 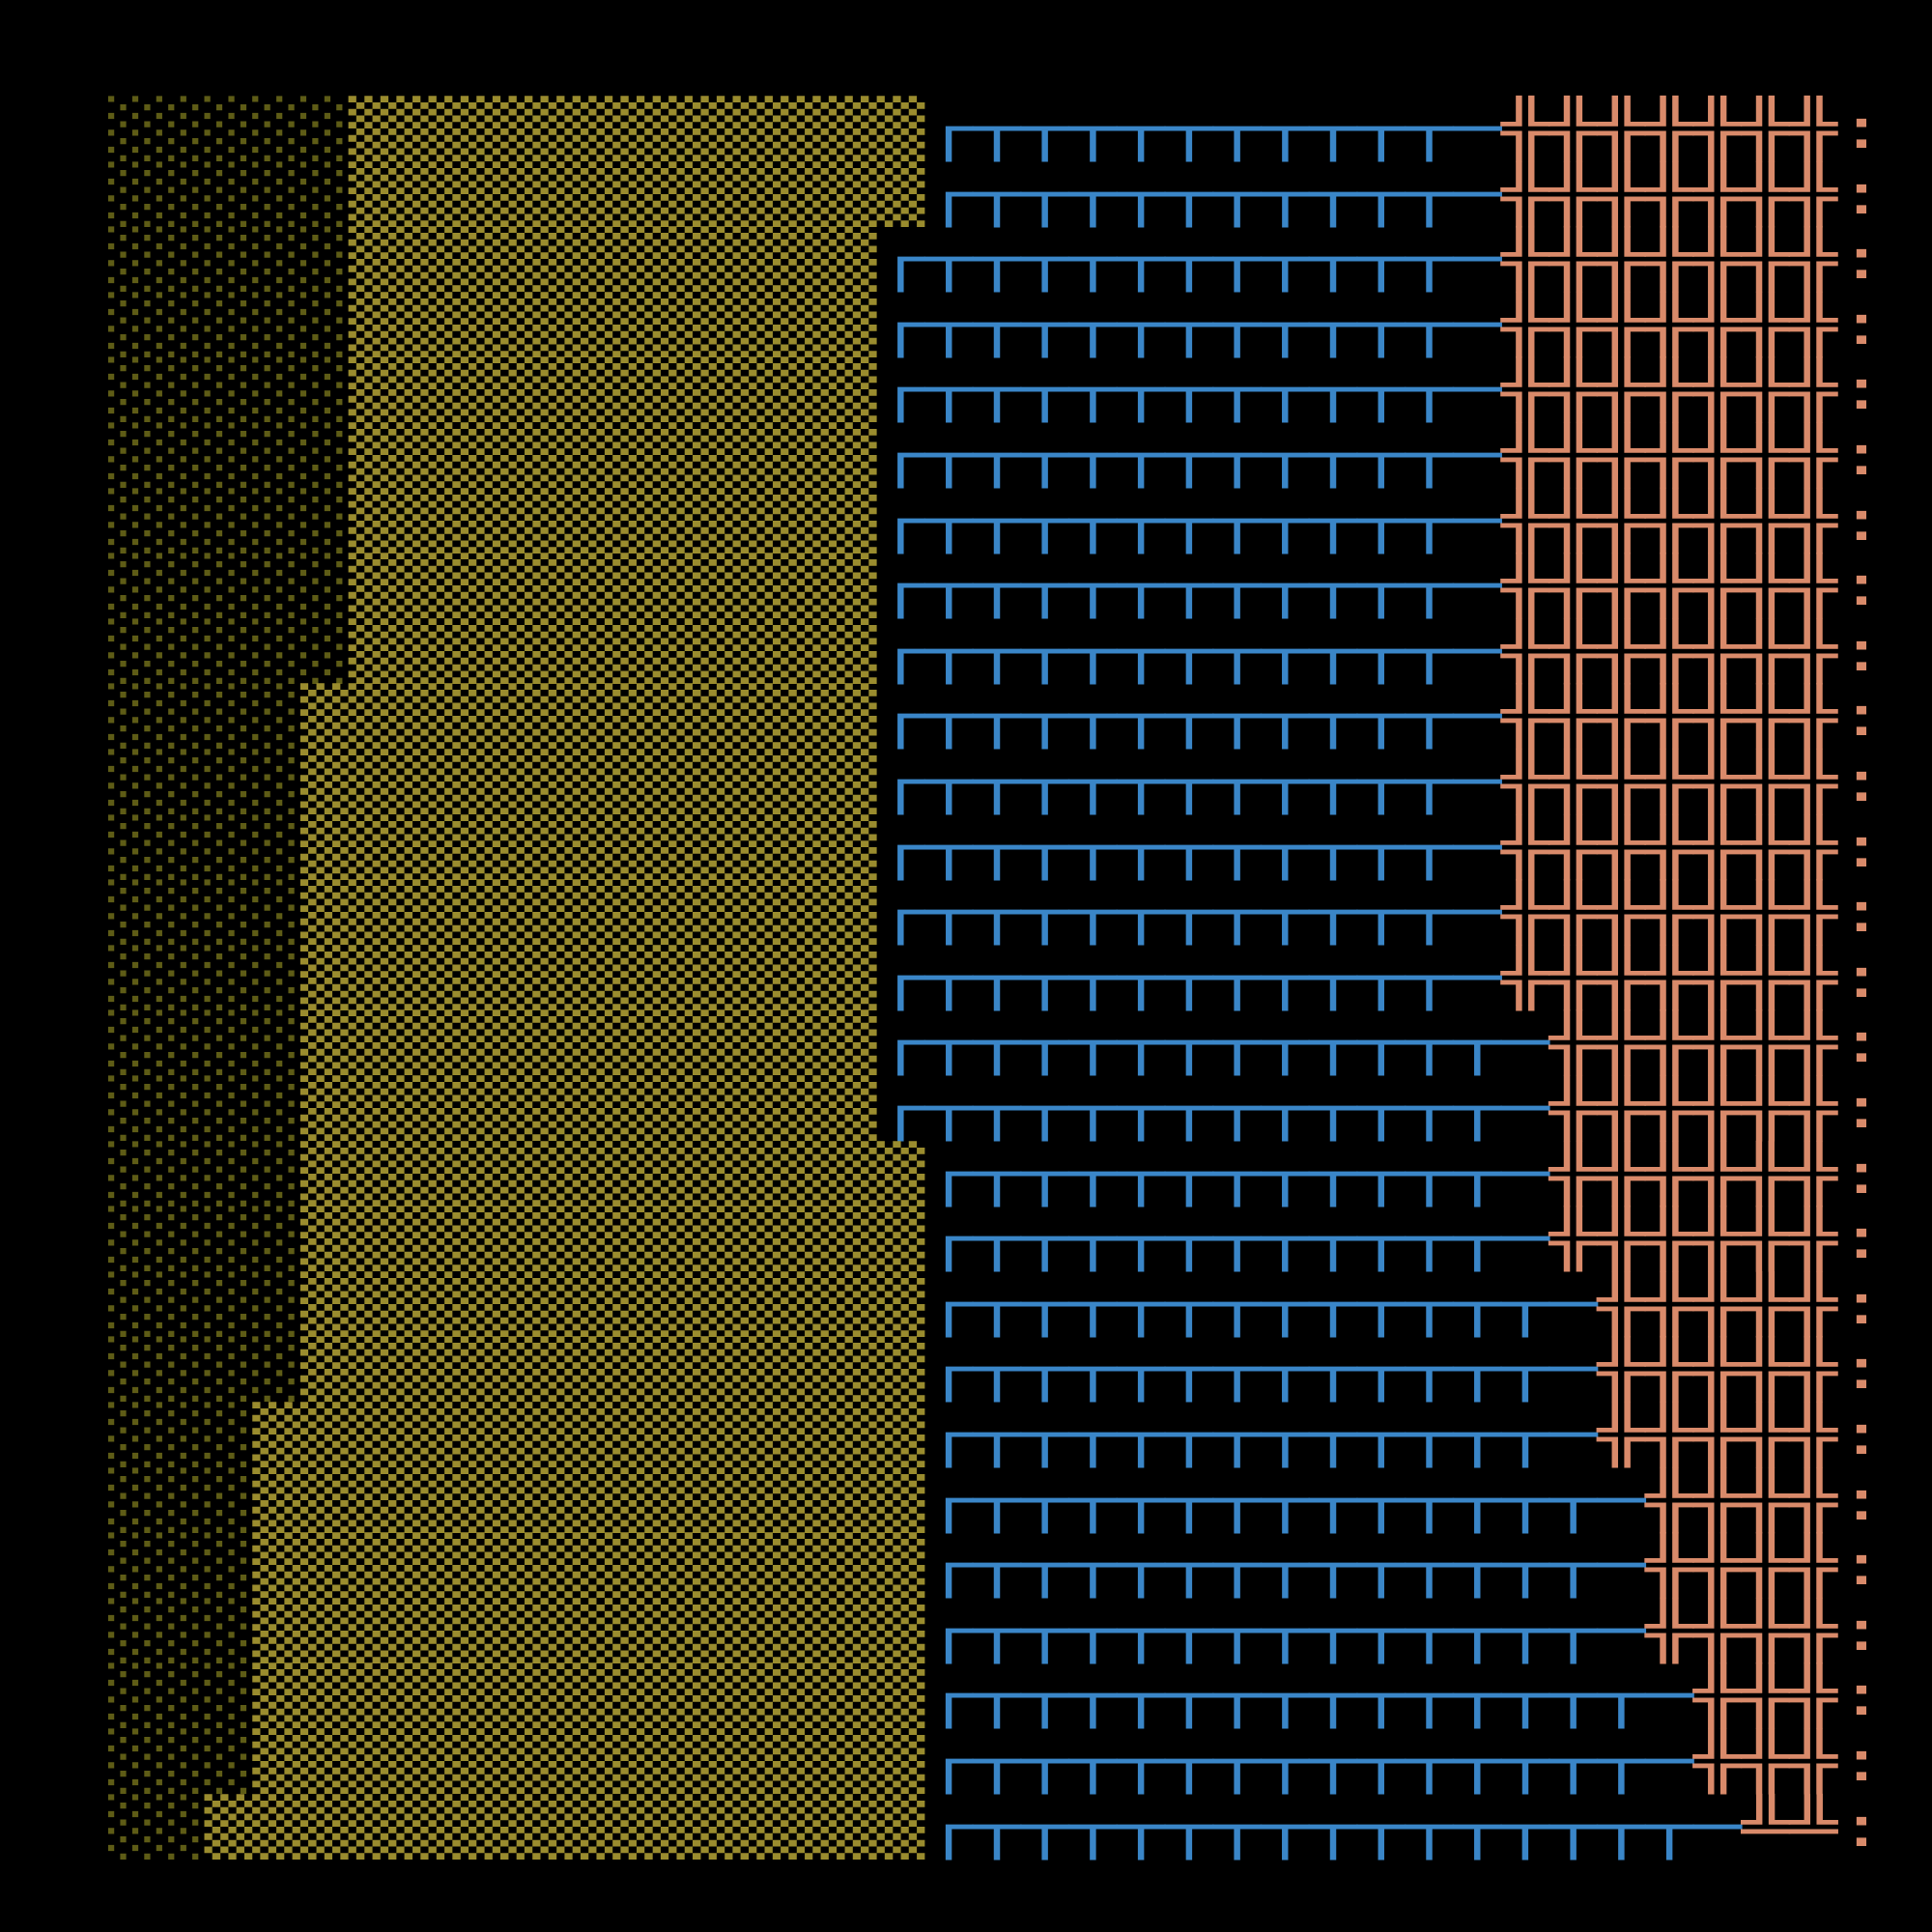 I want to click on box-glyphs: ┌┬┬┬┬┬┬┬┬┬┬┬┬┬┬┬─, so click(x=1333, y=1827).